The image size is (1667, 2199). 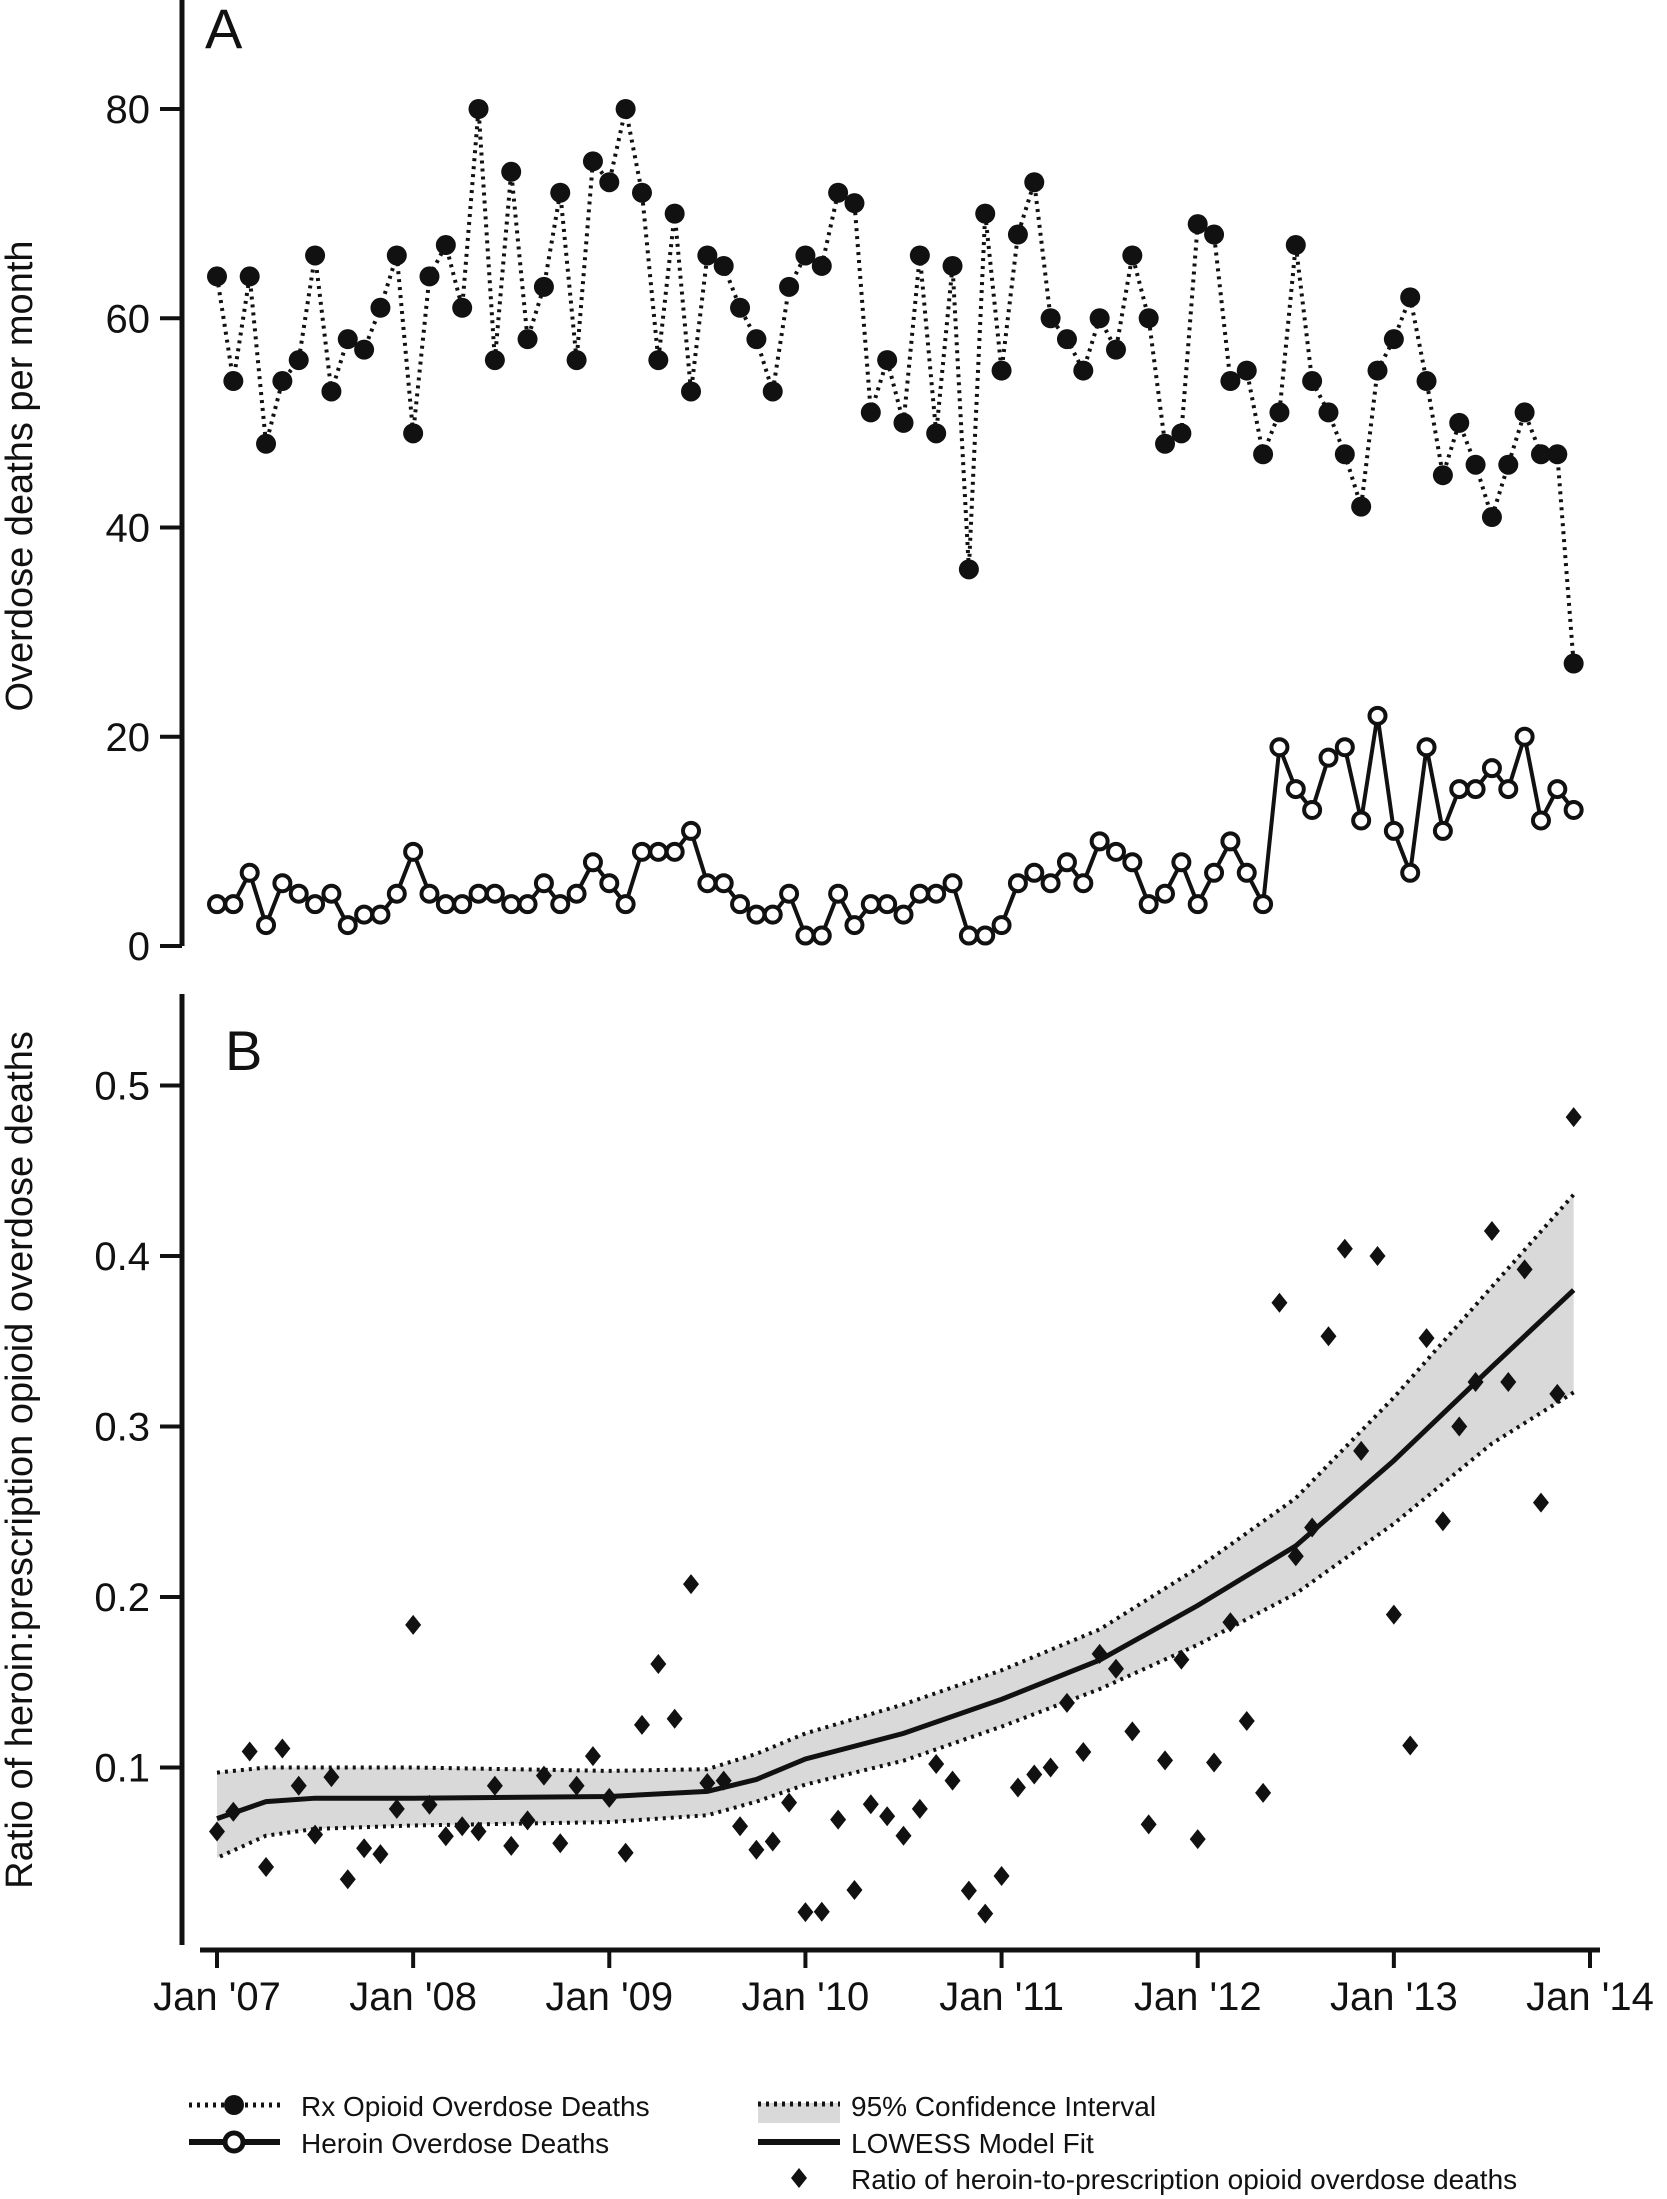 I want to click on x-tick-label: Jan '11, so click(x=1001, y=1997).